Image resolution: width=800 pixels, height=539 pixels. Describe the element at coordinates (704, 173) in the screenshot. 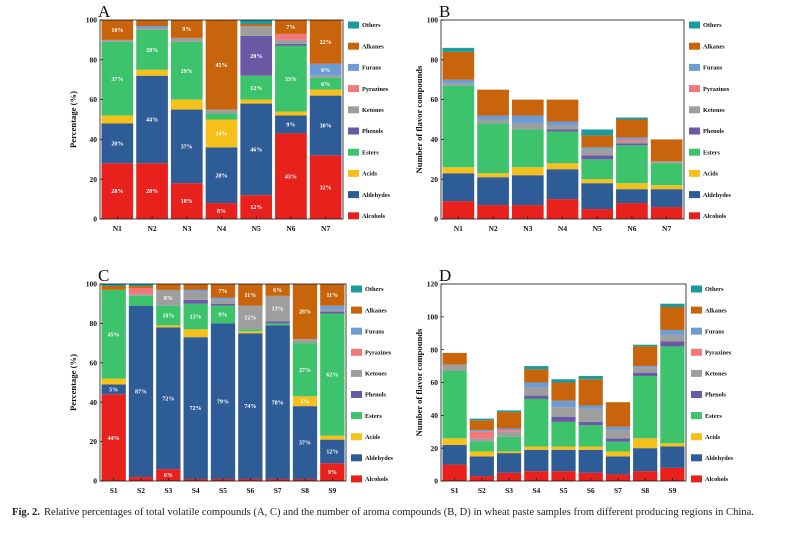

I see `legend-item-acids: Acids` at that location.